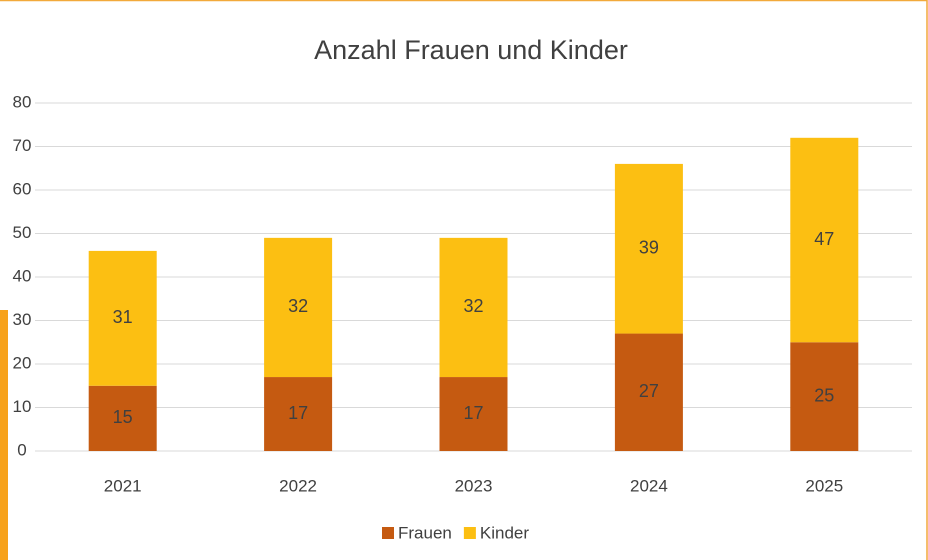  Describe the element at coordinates (22, 145) in the screenshot. I see `y-tick-label: 70` at that location.